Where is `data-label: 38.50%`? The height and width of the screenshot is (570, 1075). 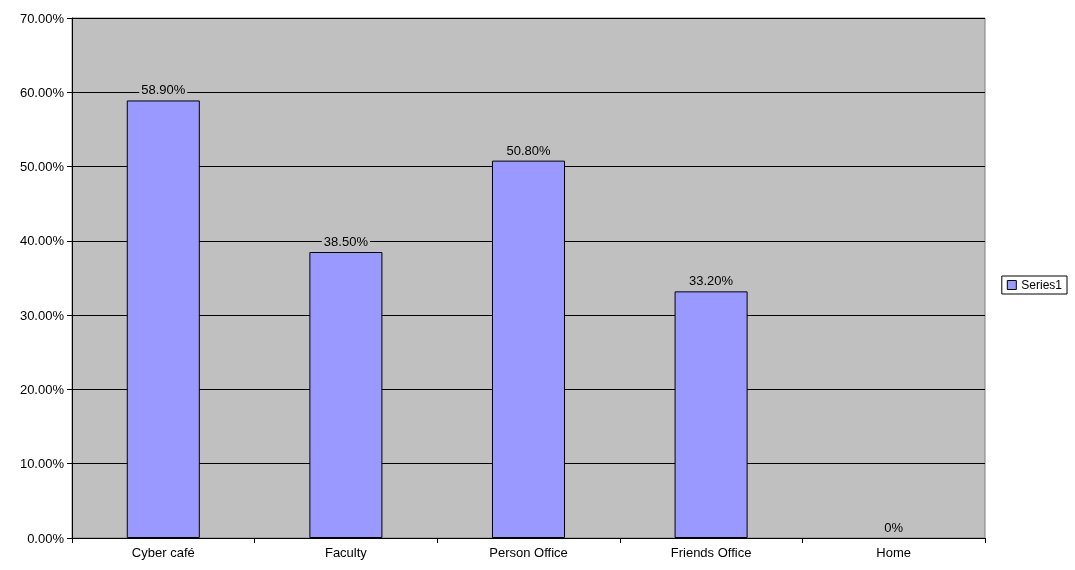
data-label: 38.50% is located at coordinates (346, 241).